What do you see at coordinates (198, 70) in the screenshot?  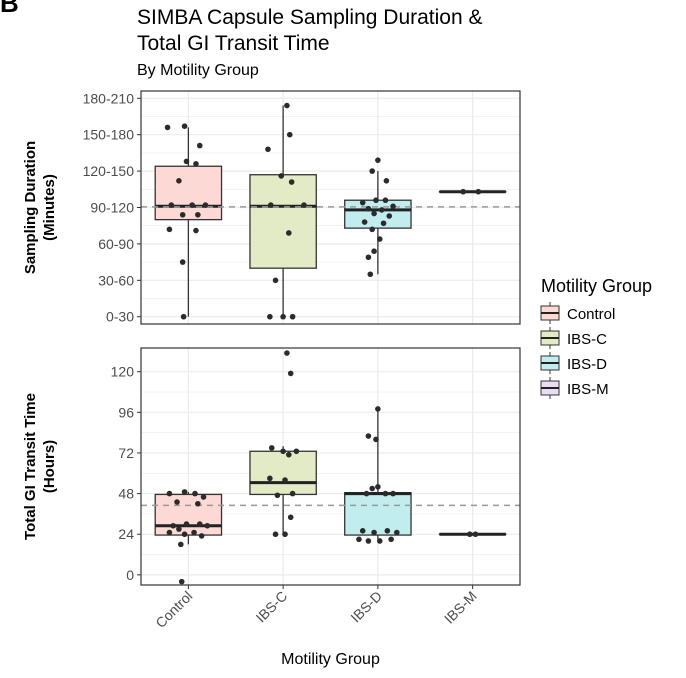 I see `chart-subtitle: By Motility Group` at bounding box center [198, 70].